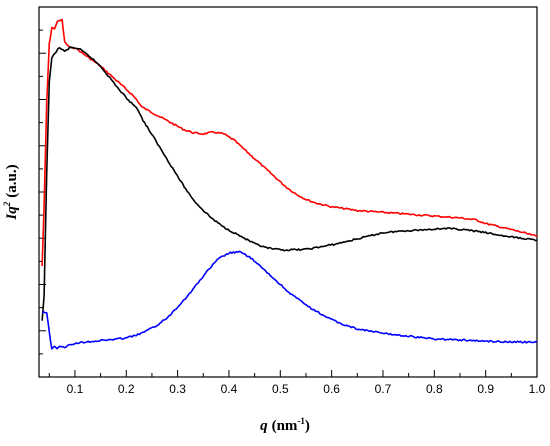 The width and height of the screenshot is (550, 446). What do you see at coordinates (434, 389) in the screenshot?
I see `x-tick-label: 0.8` at bounding box center [434, 389].